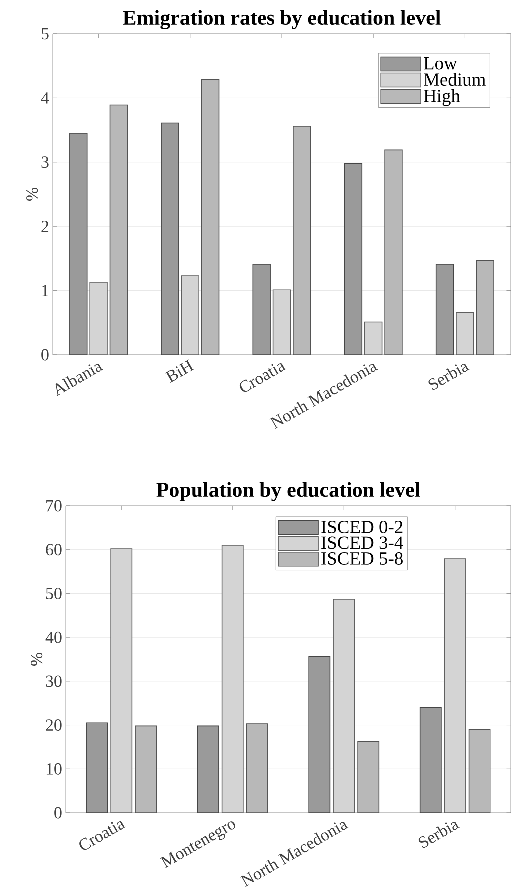  Describe the element at coordinates (54, 638) in the screenshot. I see `y-tick-label: 40` at that location.